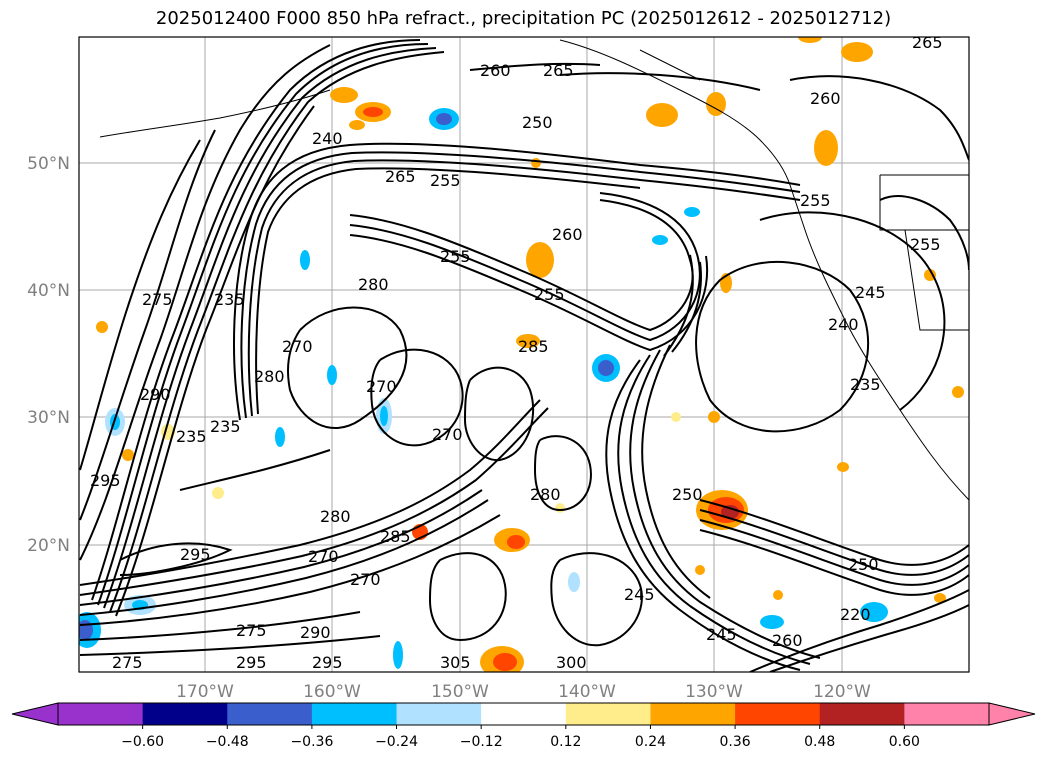 The width and height of the screenshot is (1047, 765). Describe the element at coordinates (227, 742) in the screenshot. I see `colorbar-tick-label: −0.48` at that location.